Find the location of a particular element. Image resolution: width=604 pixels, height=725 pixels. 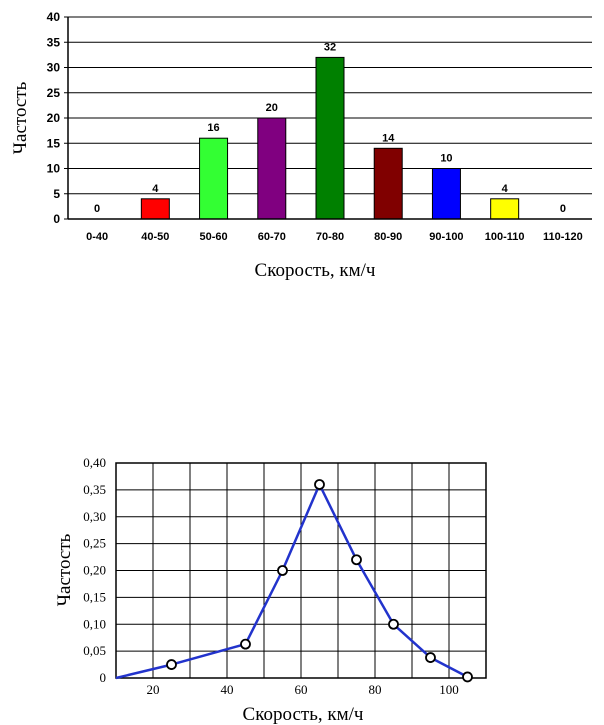

y-tick-label: 15 is located at coordinates (54, 143).